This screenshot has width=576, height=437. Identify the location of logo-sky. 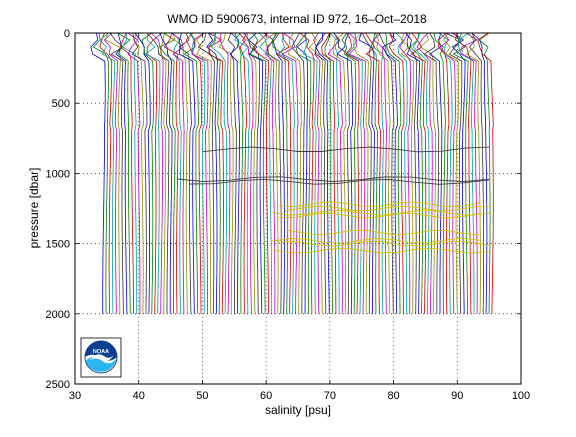
(101, 351).